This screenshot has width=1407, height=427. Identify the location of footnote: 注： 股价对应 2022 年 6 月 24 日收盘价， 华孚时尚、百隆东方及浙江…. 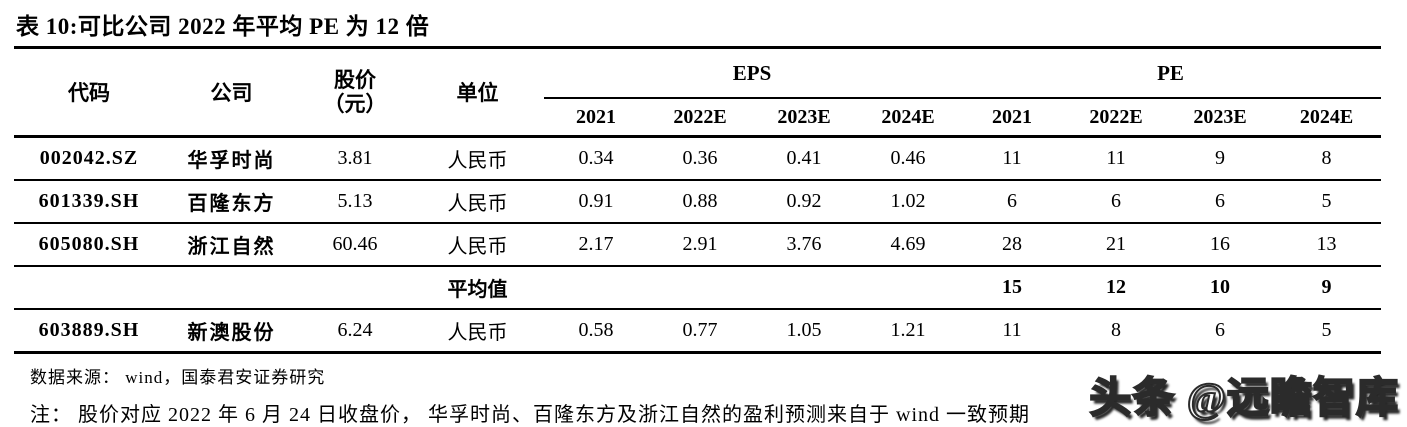
(530, 415).